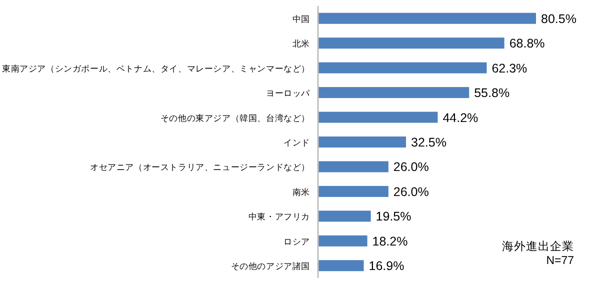 The width and height of the screenshot is (590, 293). I want to click on y-tick-label: その他のアジア諸国, so click(270, 266).